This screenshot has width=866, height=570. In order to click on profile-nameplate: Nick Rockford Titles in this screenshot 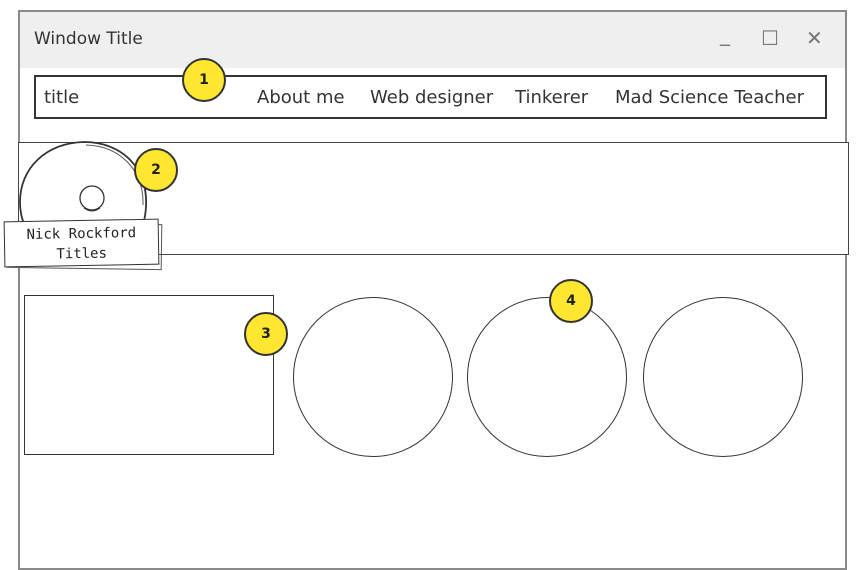, I will do `click(81, 243)`.